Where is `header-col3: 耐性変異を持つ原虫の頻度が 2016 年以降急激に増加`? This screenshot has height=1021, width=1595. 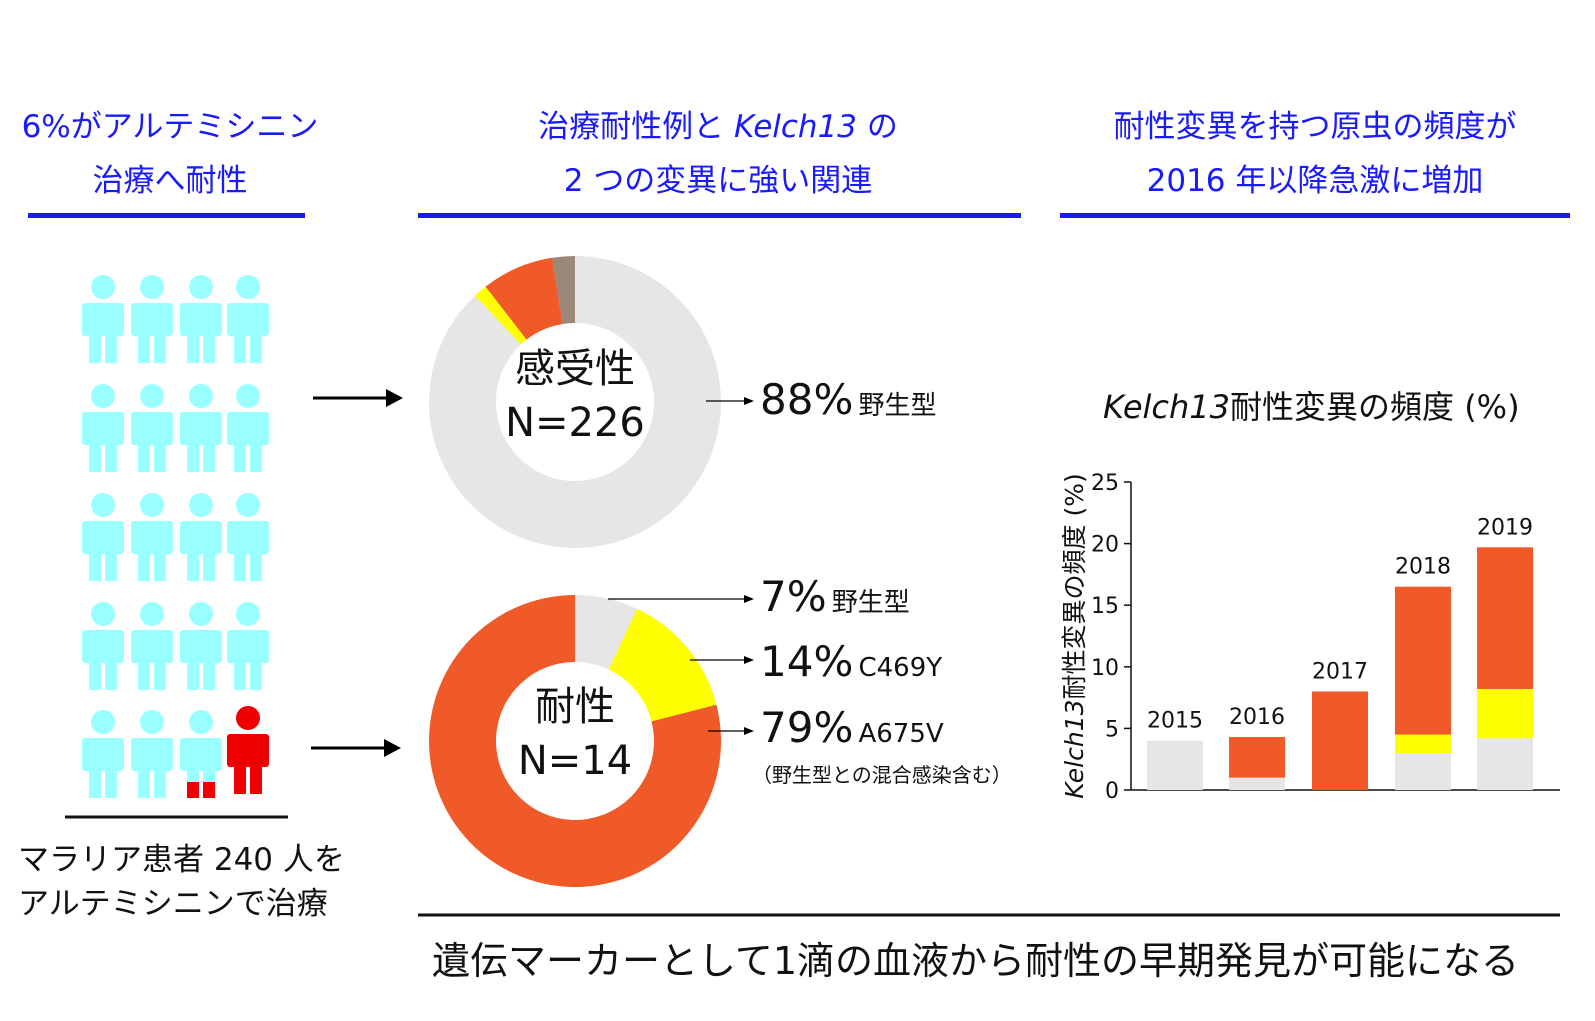 header-col3: 耐性変異を持つ原虫の頻度が 2016 年以降急激に増加 is located at coordinates (1315, 154).